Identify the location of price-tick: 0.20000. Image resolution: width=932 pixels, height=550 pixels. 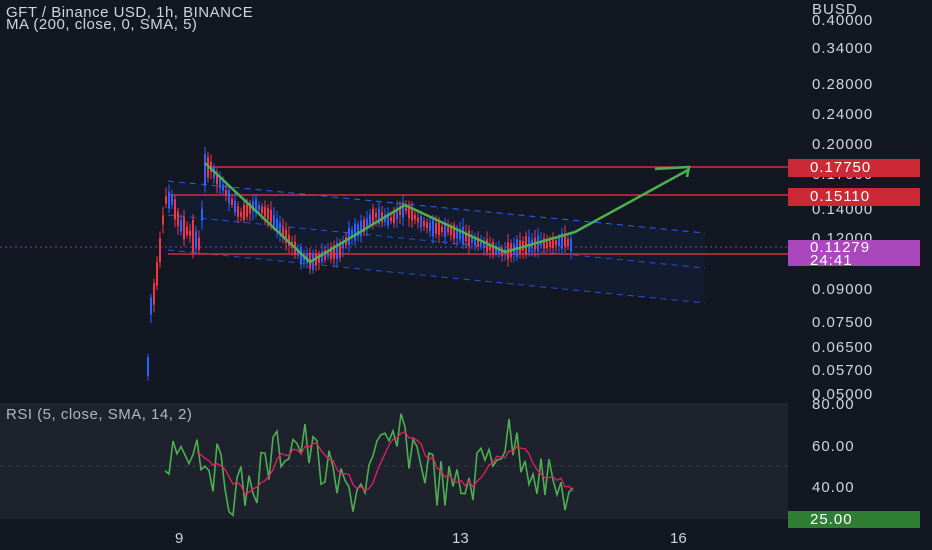
(843, 144).